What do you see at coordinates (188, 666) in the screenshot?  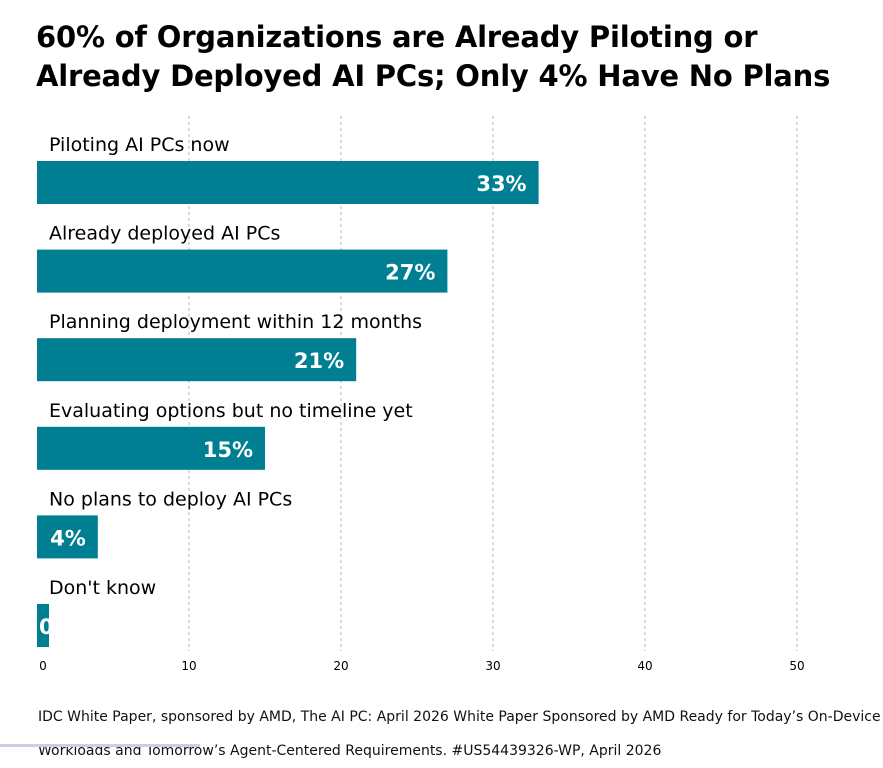 I see `x-tick-label: 10` at bounding box center [188, 666].